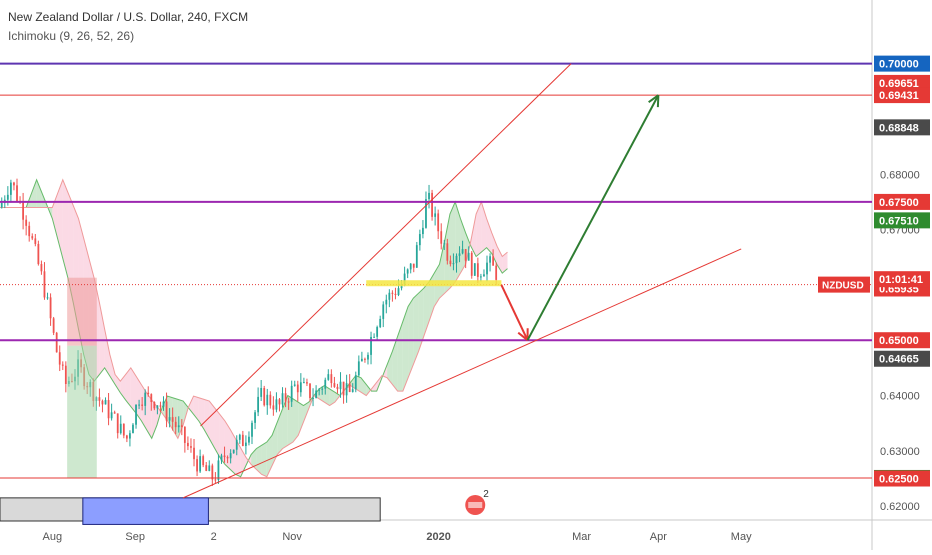 This screenshot has height=555, width=932. What do you see at coordinates (899, 360) in the screenshot?
I see `price-label: 0.64665` at bounding box center [899, 360].